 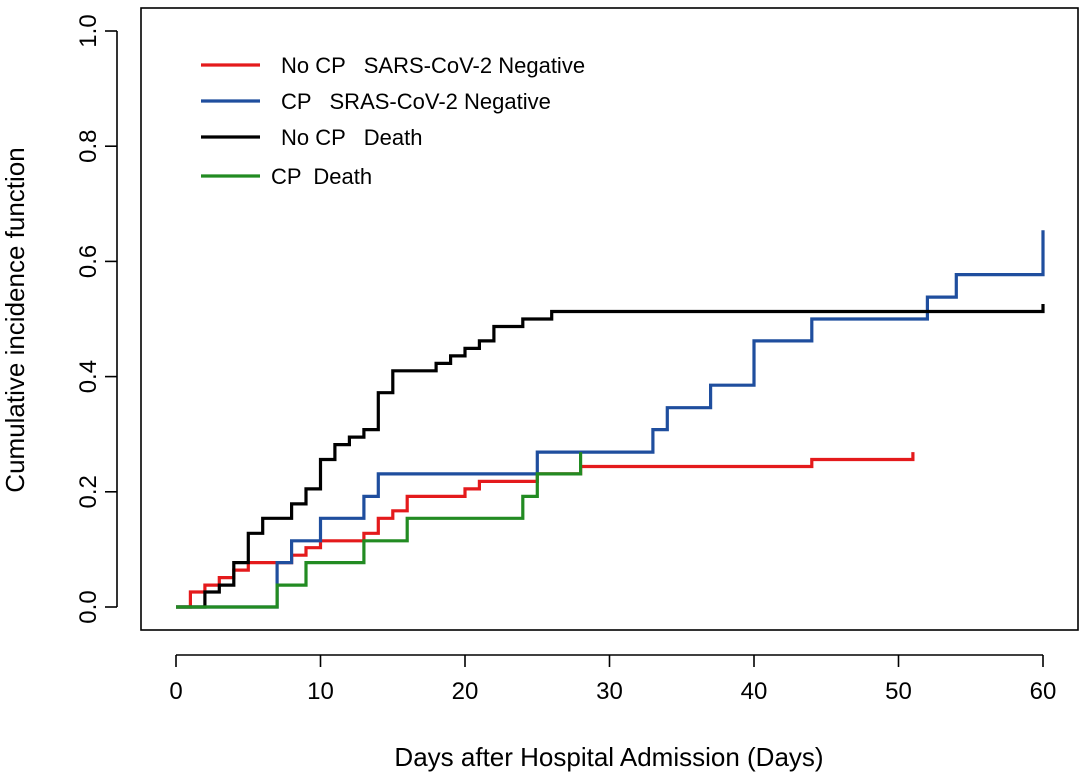 I want to click on x-tick-label: 30, so click(x=609, y=691).